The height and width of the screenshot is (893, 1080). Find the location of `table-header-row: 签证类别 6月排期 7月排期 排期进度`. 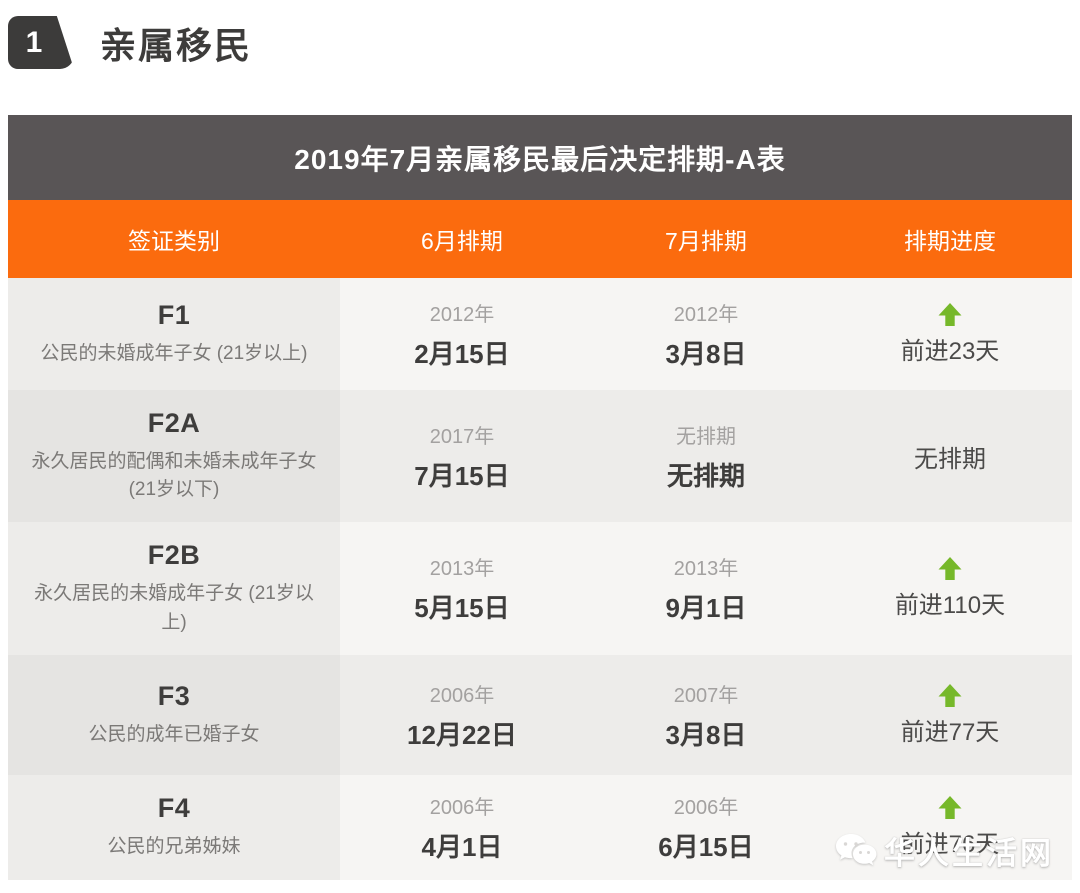

table-header-row: 签证类别 6月排期 7月排期 排期进度 is located at coordinates (540, 239).